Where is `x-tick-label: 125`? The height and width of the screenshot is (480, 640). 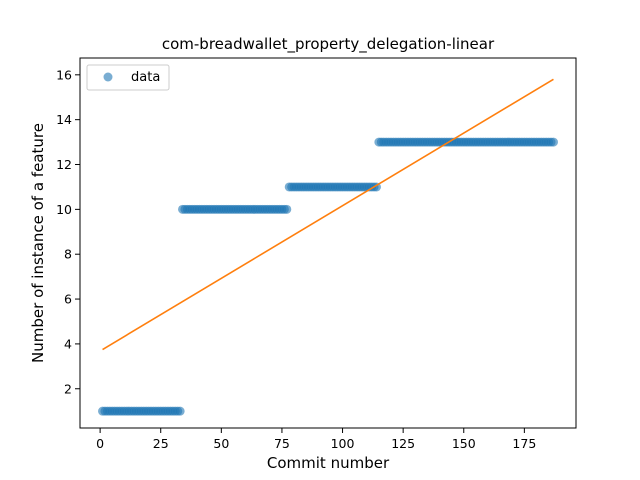 x-tick-label: 125 is located at coordinates (403, 443).